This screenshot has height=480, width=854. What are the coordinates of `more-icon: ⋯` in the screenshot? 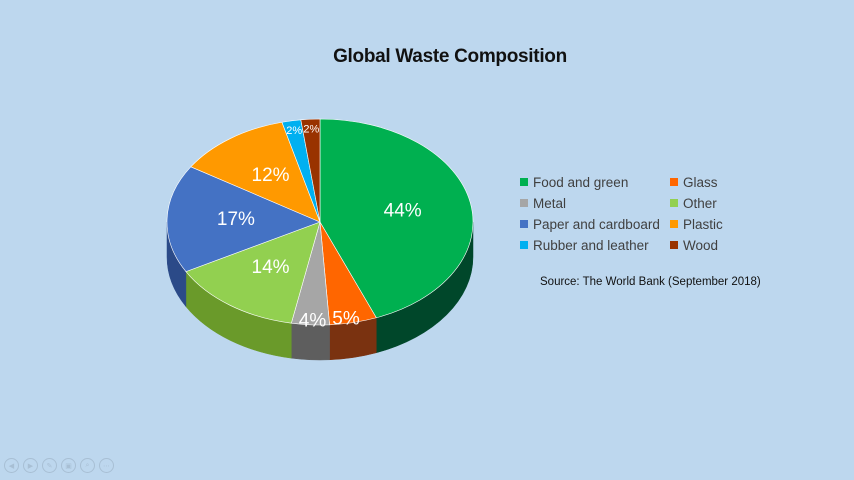 It's located at (106, 465).